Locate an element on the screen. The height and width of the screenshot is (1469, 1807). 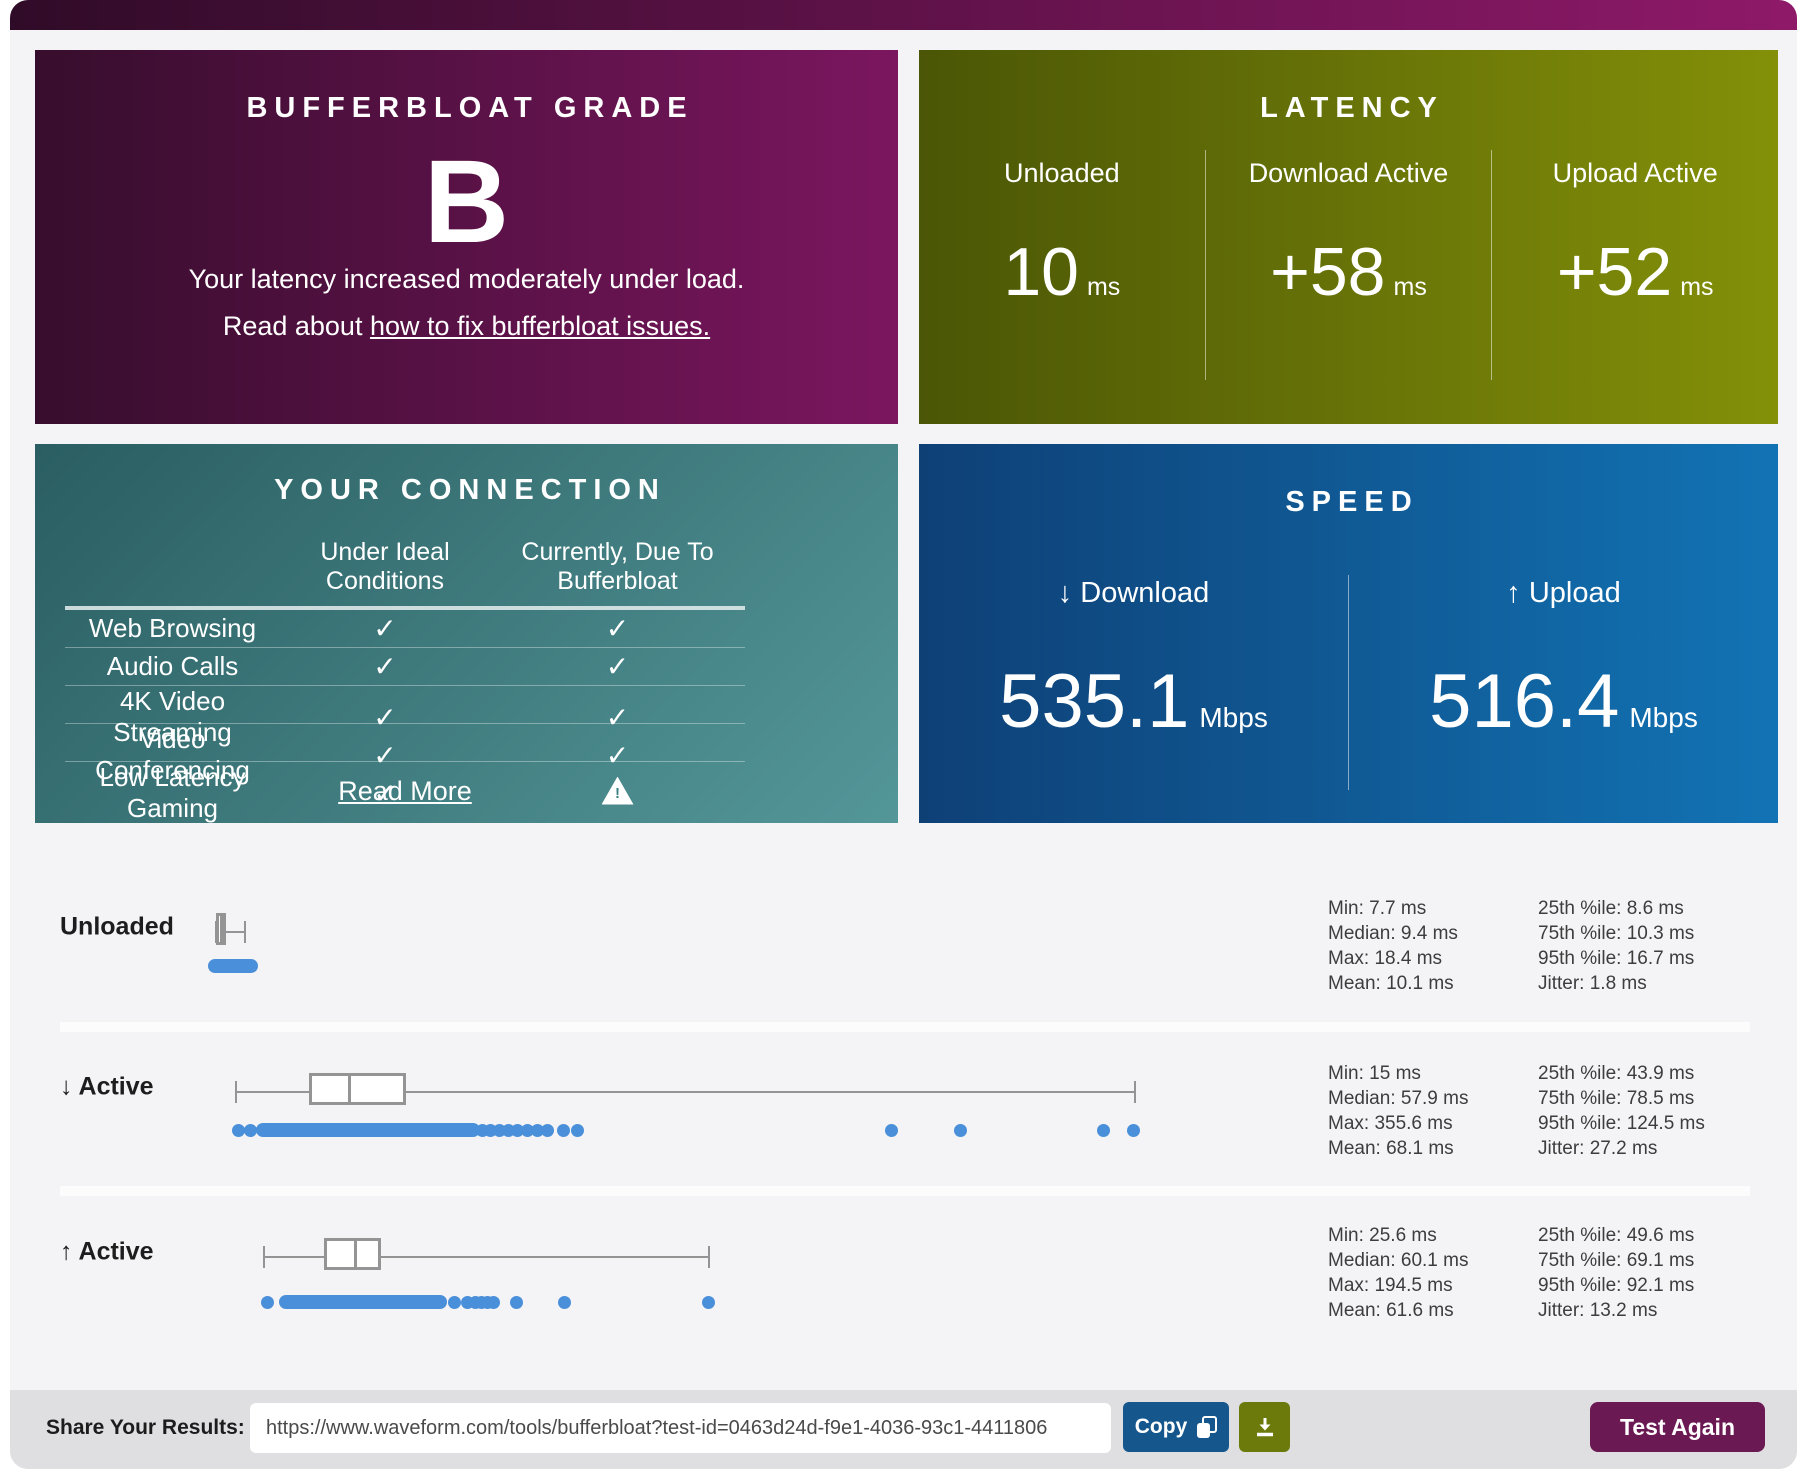
stat-line: Mean: 10.1 ms is located at coordinates (1391, 983).